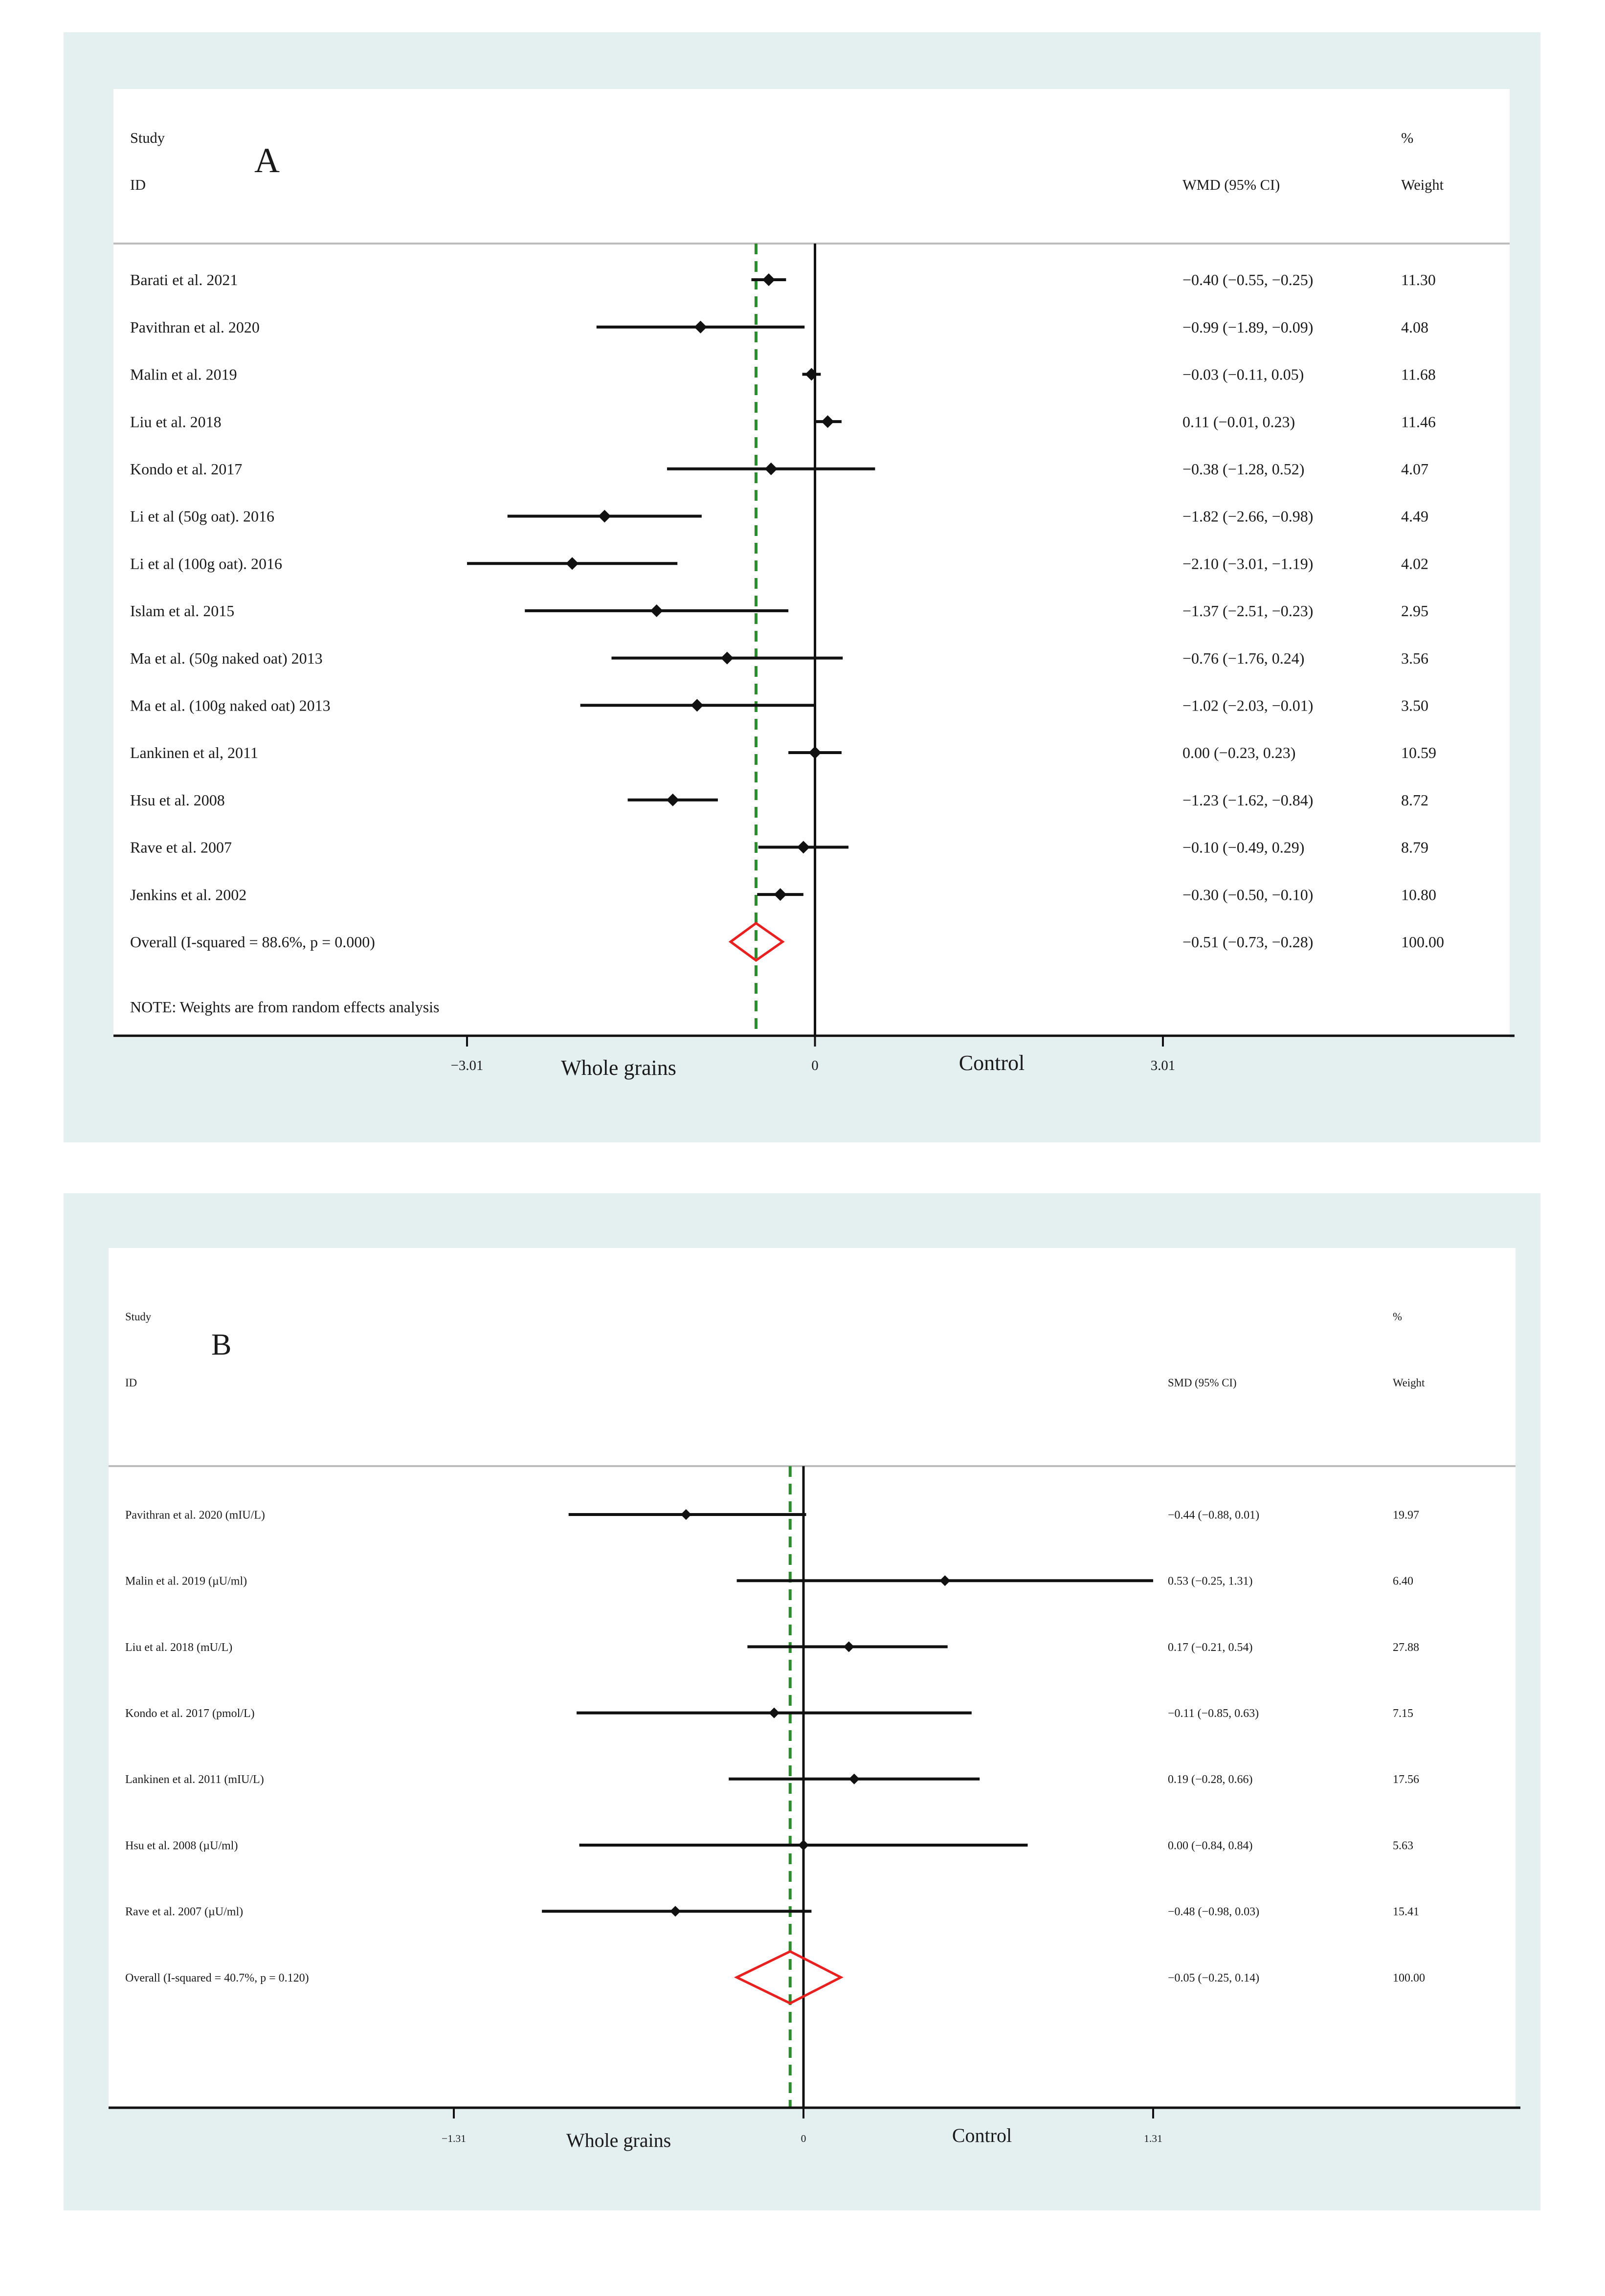 Image resolution: width=1605 pixels, height=2296 pixels. Describe the element at coordinates (195, 327) in the screenshot. I see `a-study-name: Pavithran et al. 2020` at that location.